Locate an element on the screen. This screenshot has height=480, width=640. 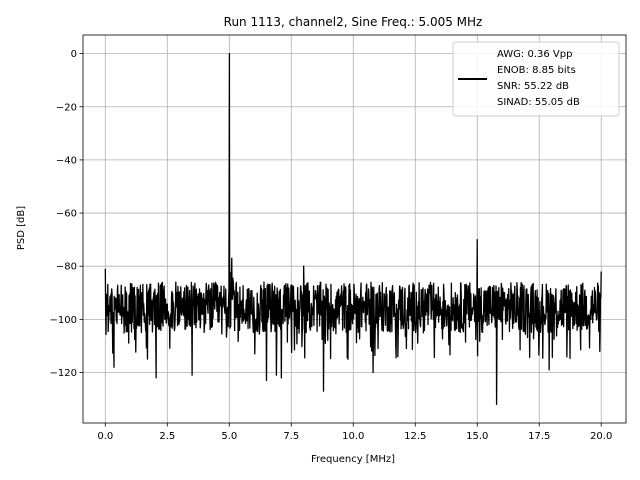
y-tick-label: 0 is located at coordinates (74, 54).